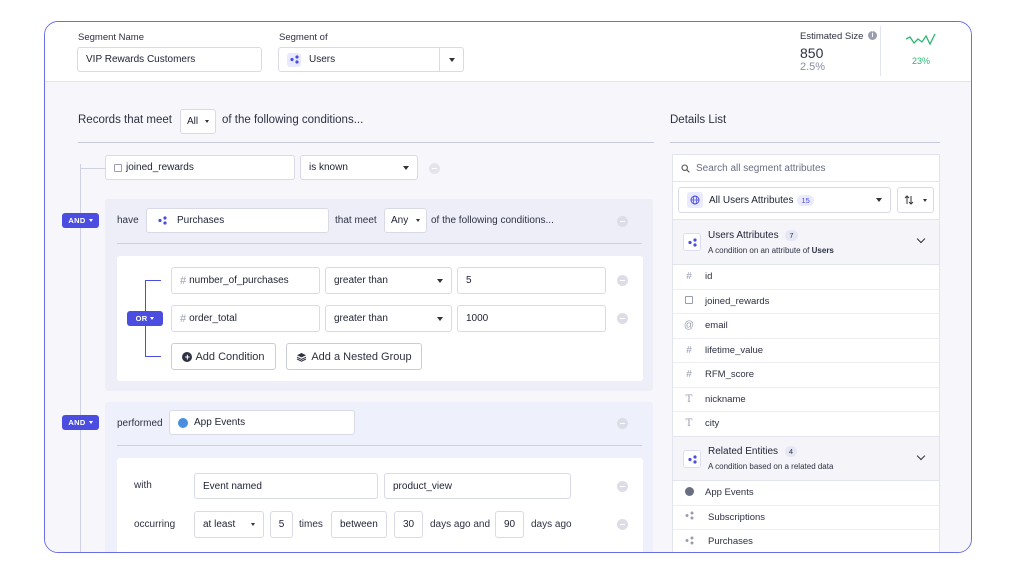  Describe the element at coordinates (302, 357) in the screenshot. I see `layers-icon` at that location.